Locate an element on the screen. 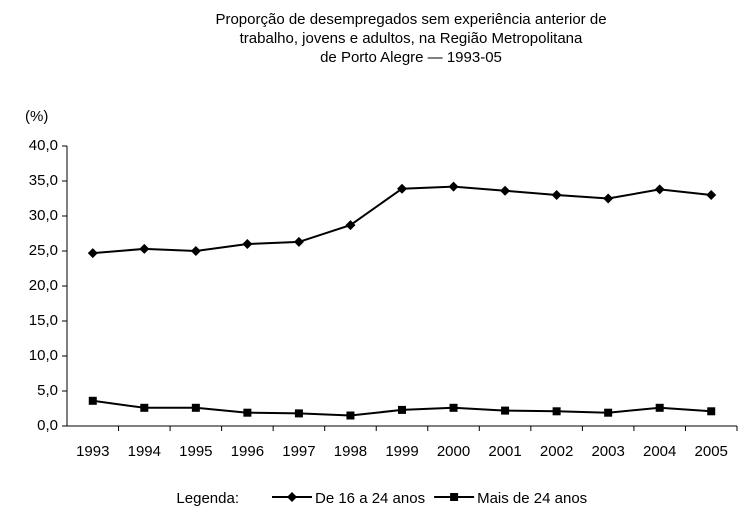 The image size is (739, 514). y-tick-label: 40,0 is located at coordinates (43, 145).